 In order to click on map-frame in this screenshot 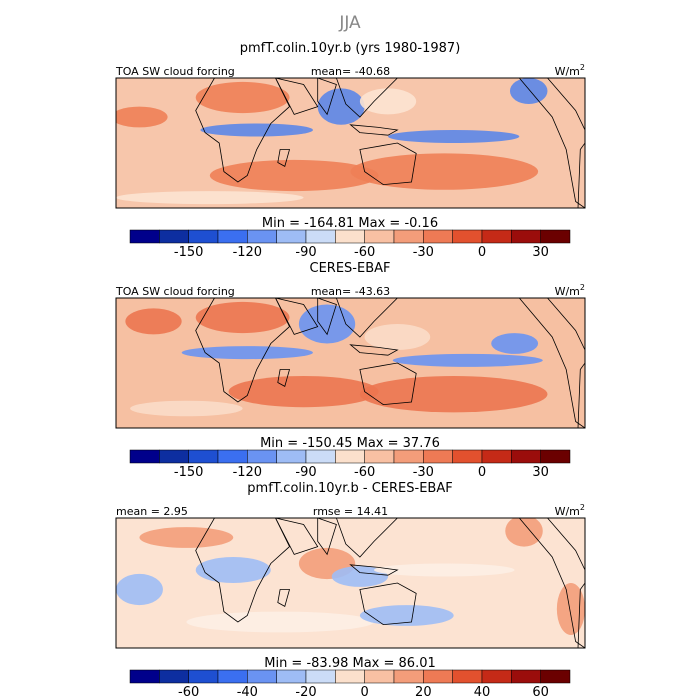, I will do `click(350, 143)`.